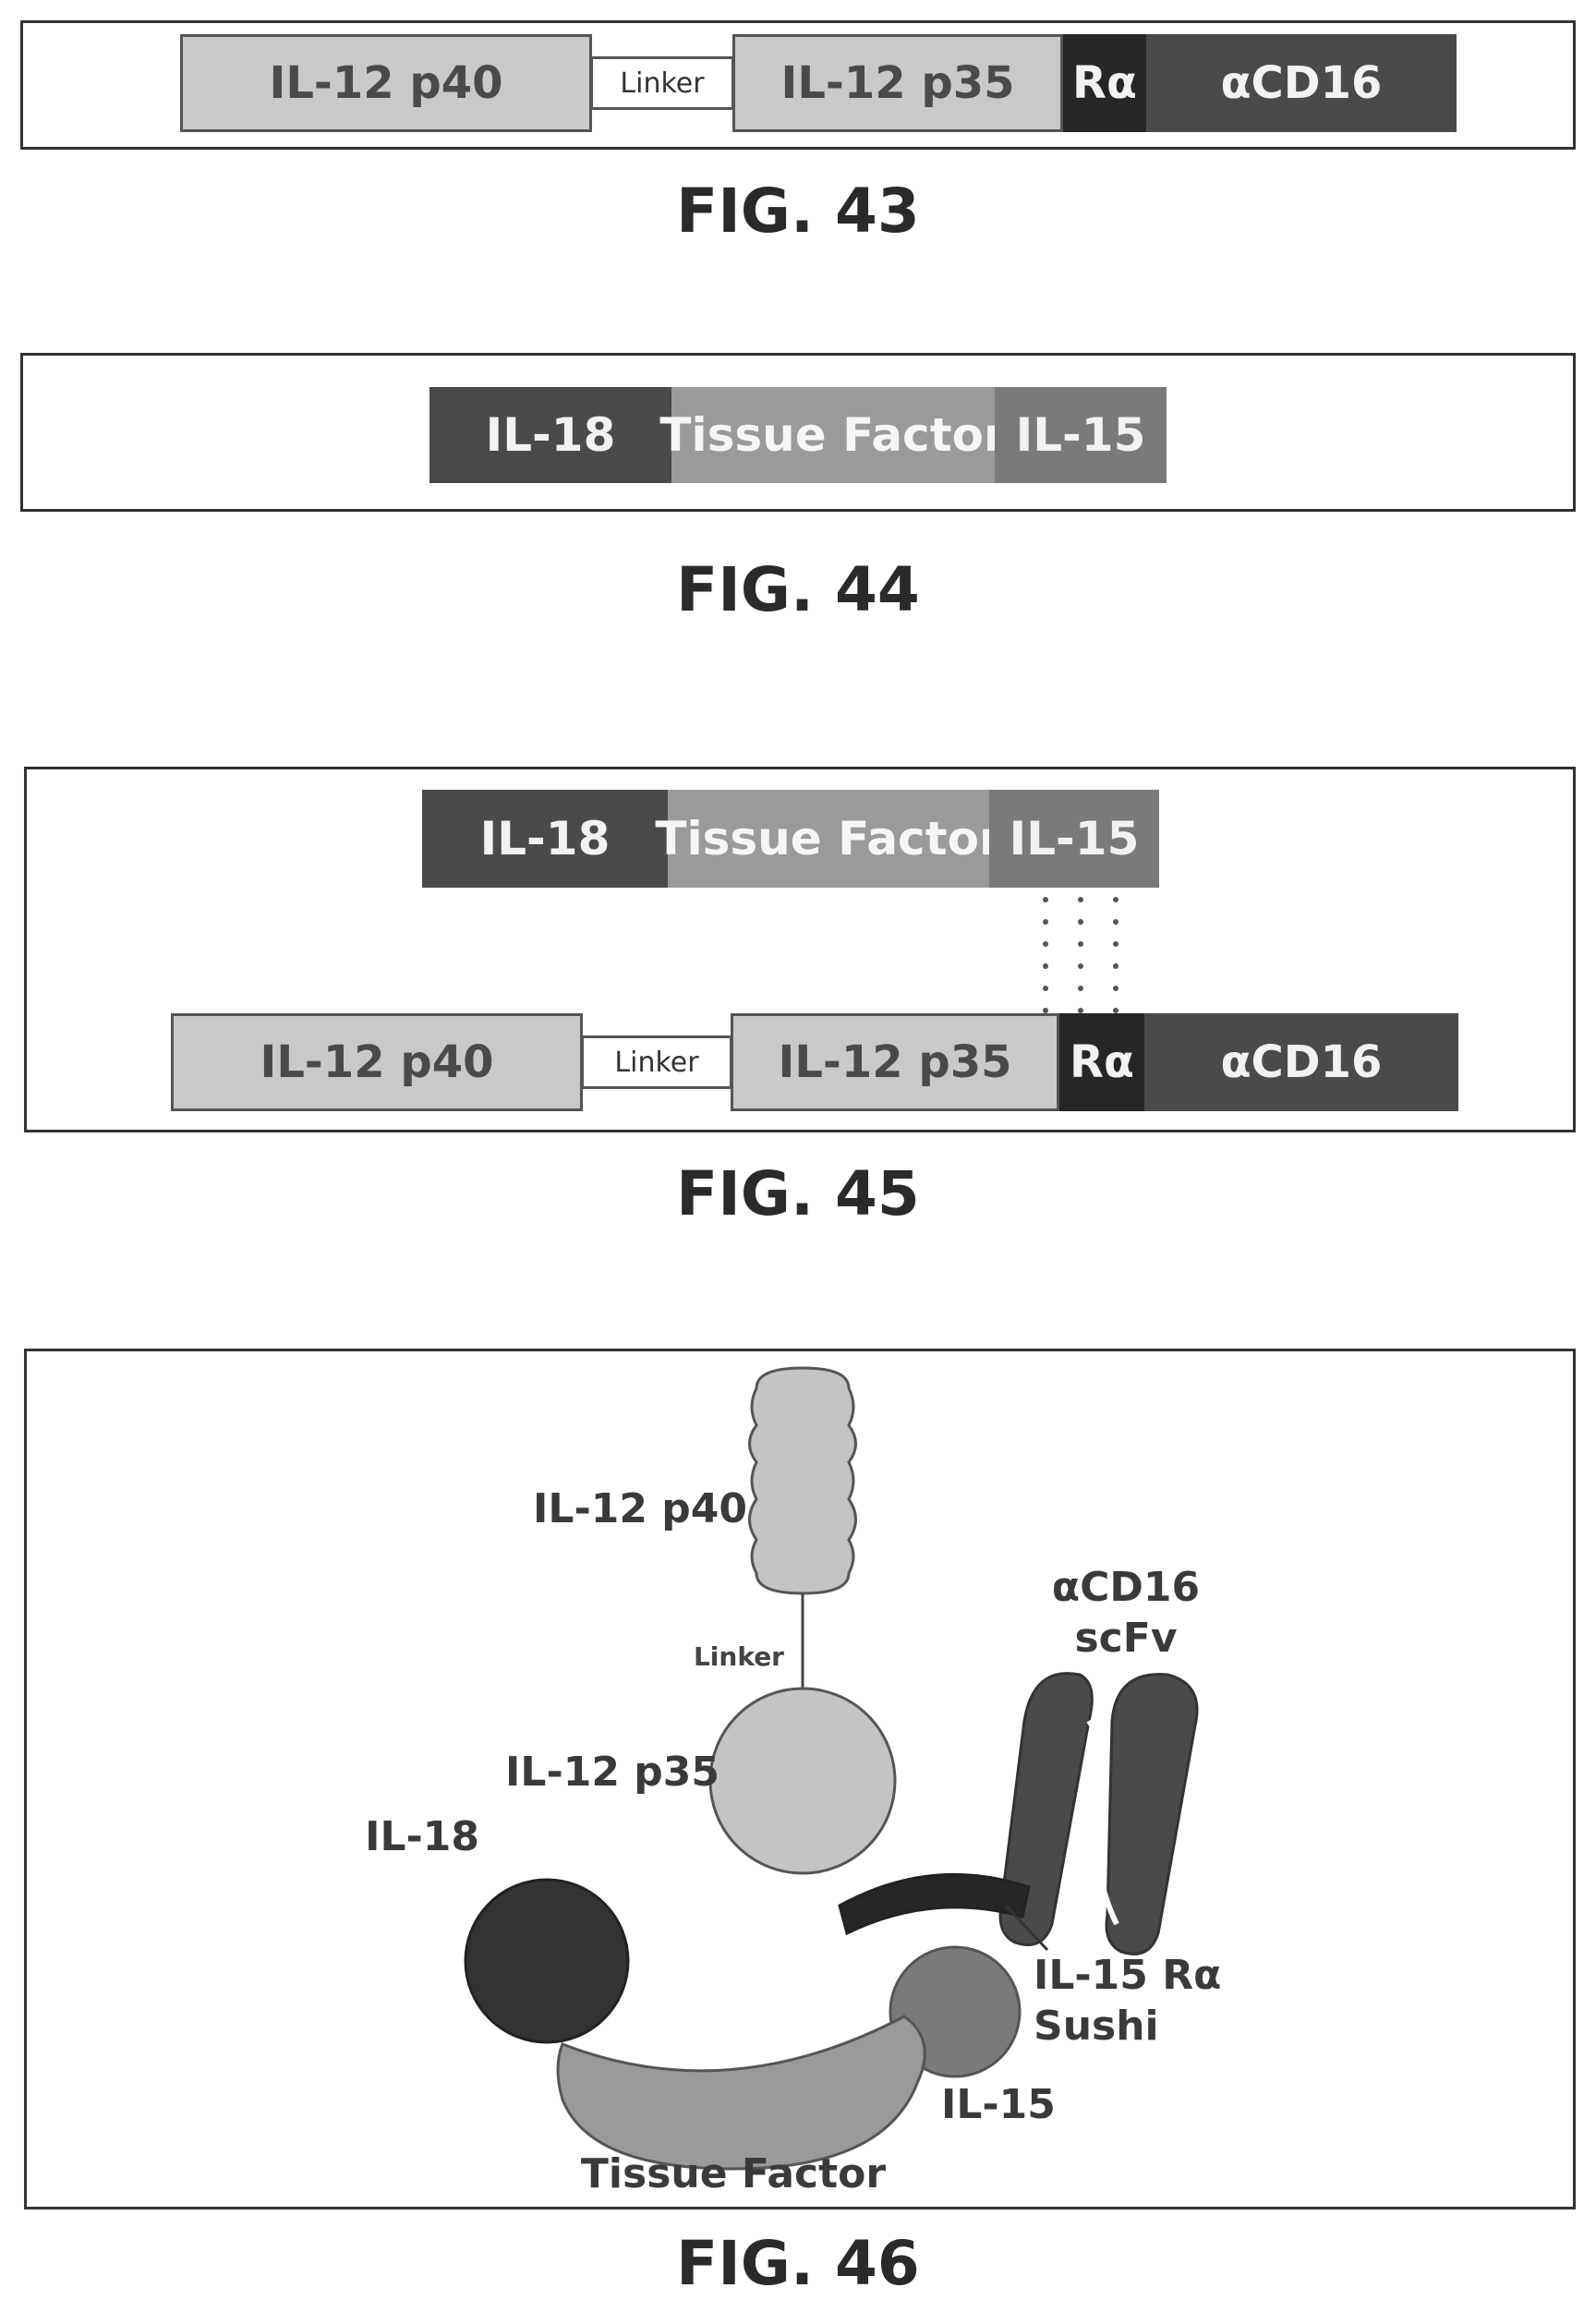 The width and height of the screenshot is (1596, 2312). Describe the element at coordinates (1127, 1976) in the screenshot. I see `il15-ra-sushi-label-line1: IL-15 Rα` at that location.